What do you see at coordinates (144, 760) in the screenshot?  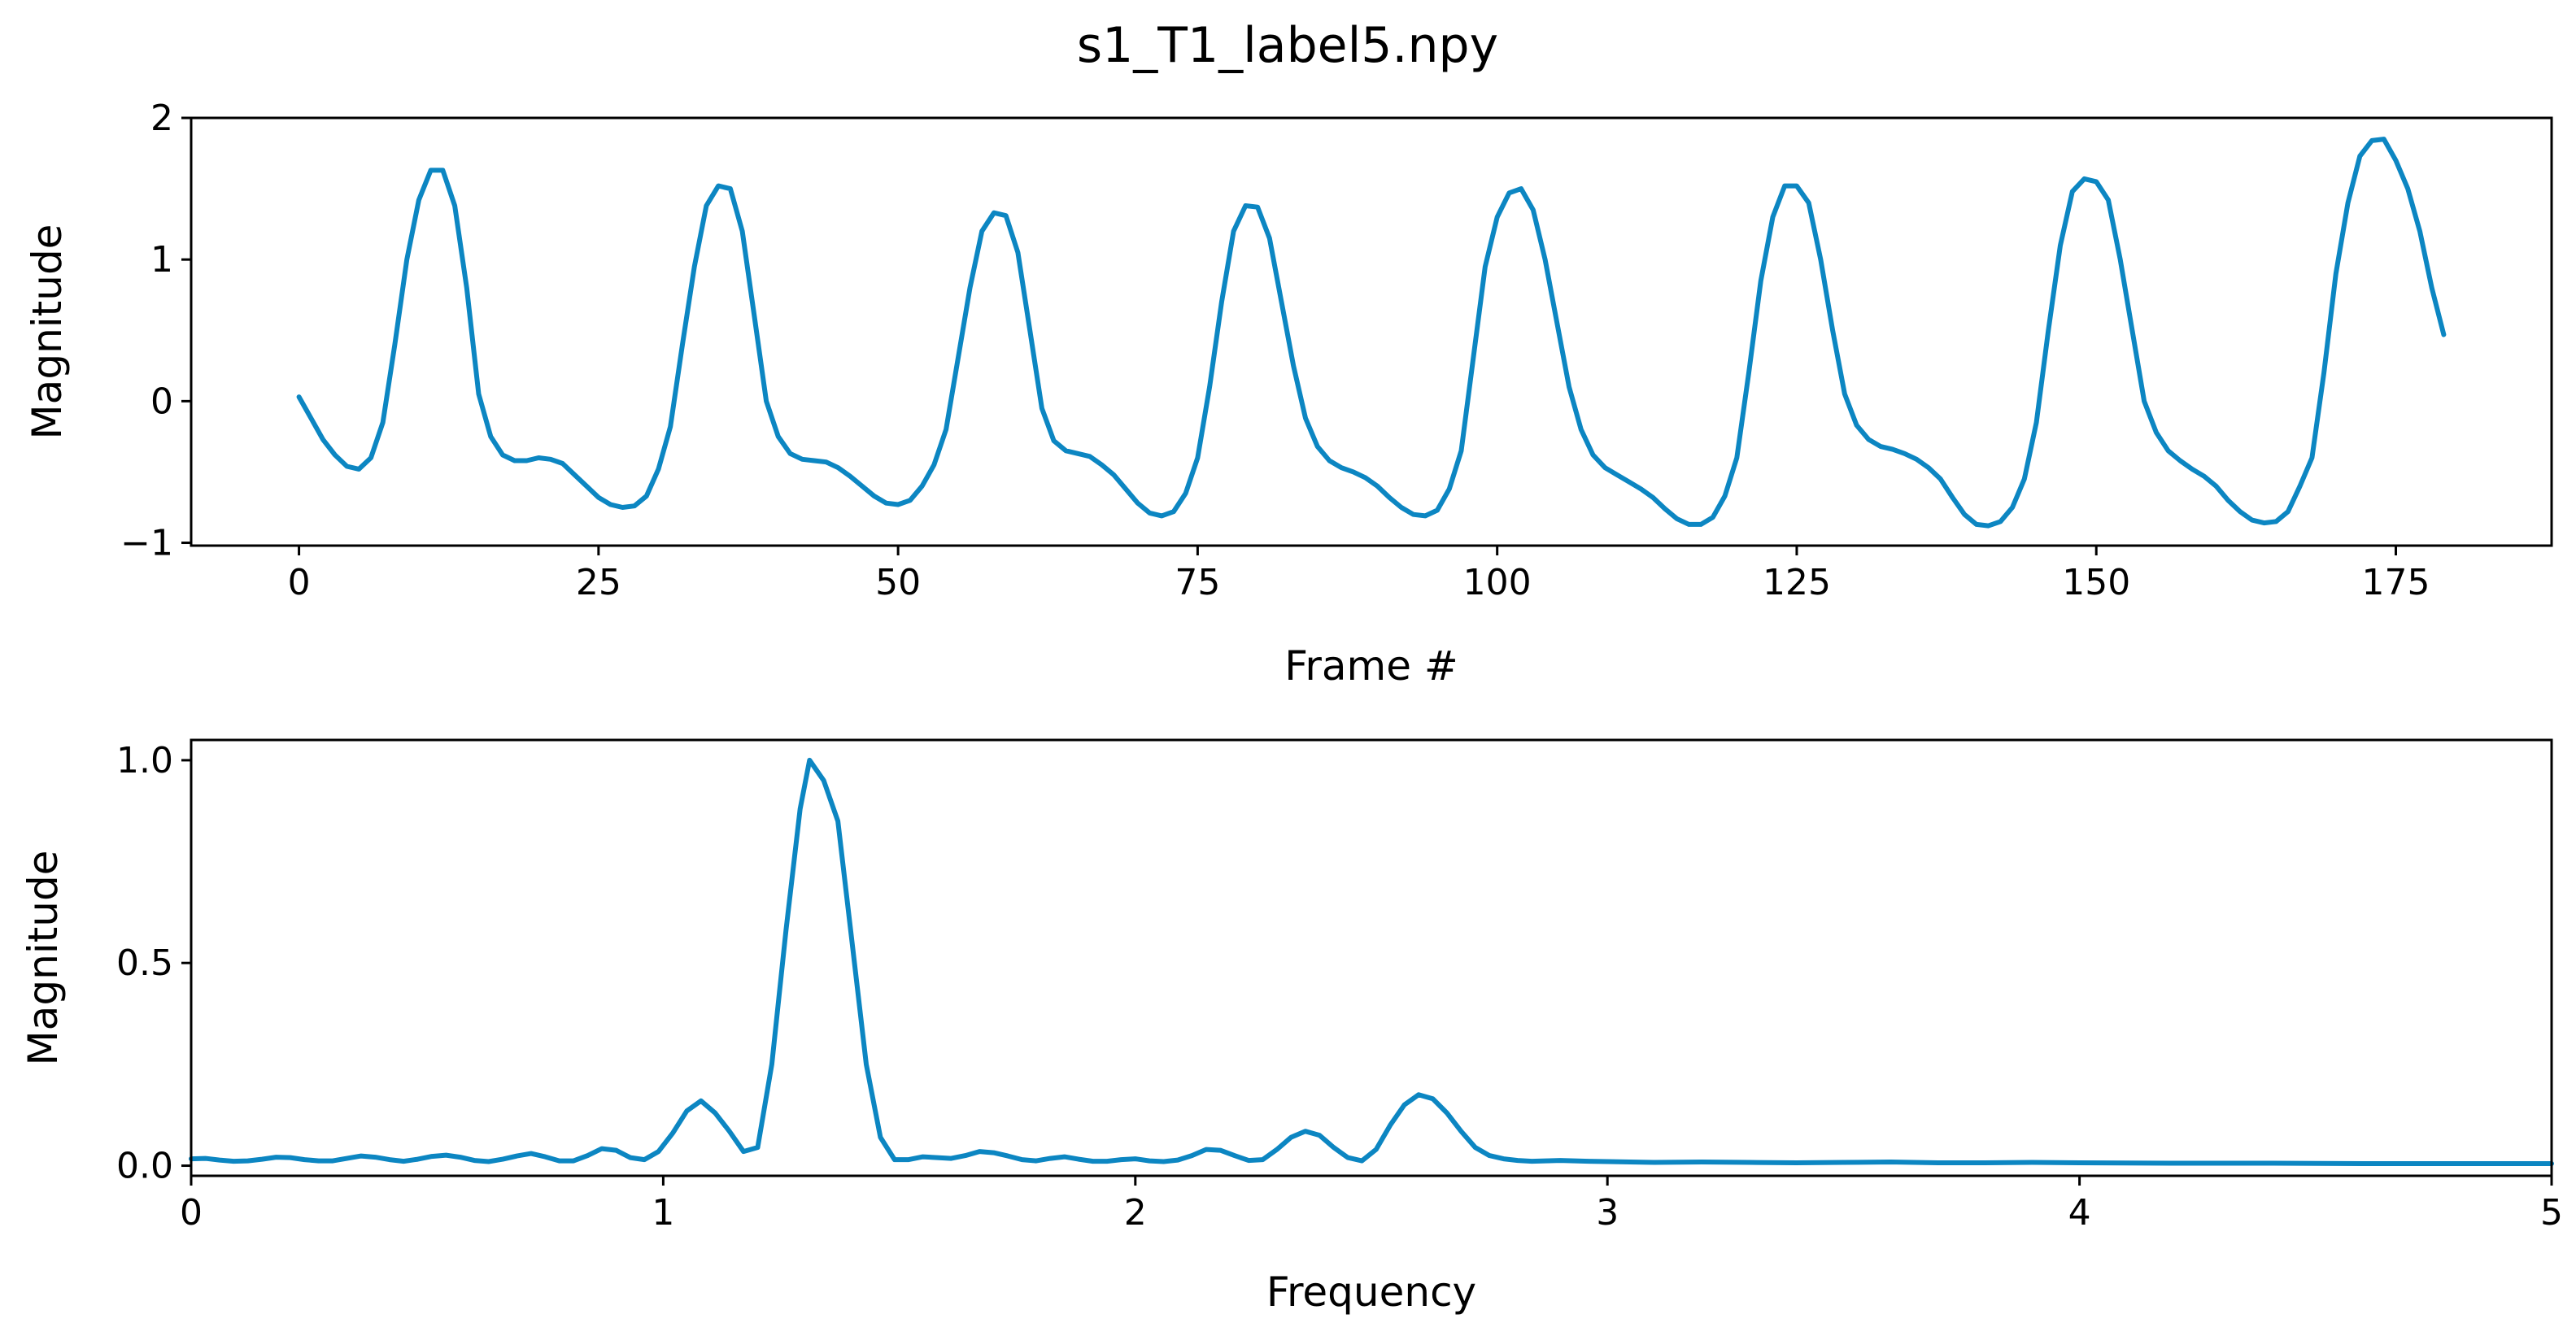 I see `spectrum-y-tick-label: 1.0` at bounding box center [144, 760].